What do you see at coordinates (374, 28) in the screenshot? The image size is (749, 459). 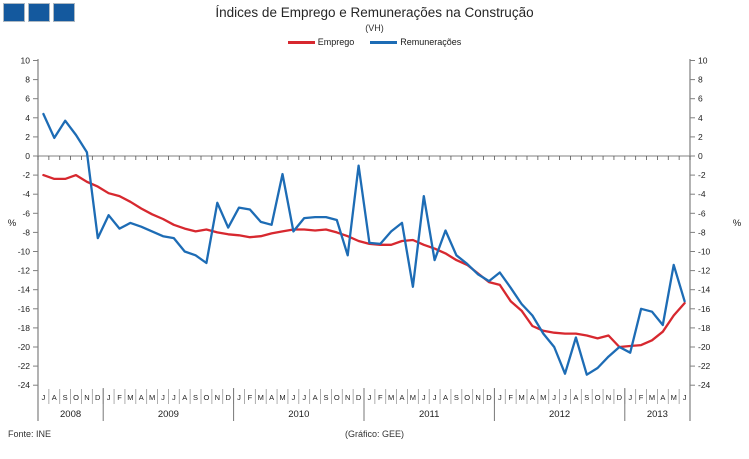 I see `chart-subtitle: (VH)` at bounding box center [374, 28].